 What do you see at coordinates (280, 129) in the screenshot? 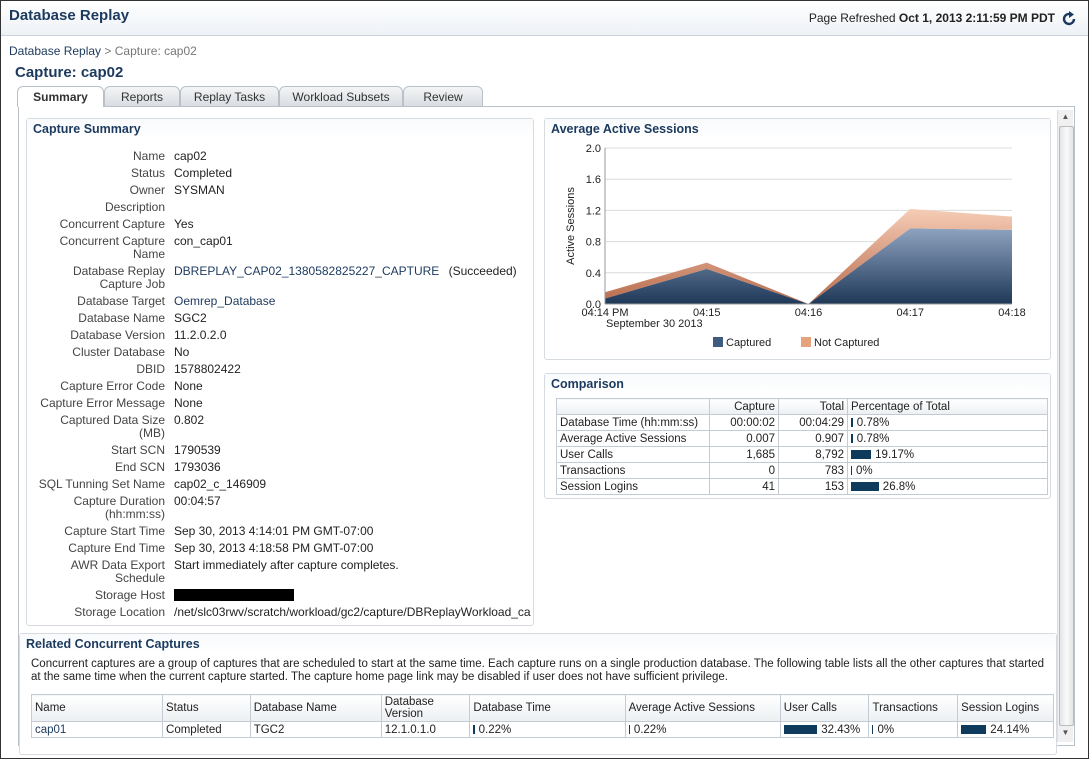
I see `panel-title: Capture Summary` at bounding box center [280, 129].